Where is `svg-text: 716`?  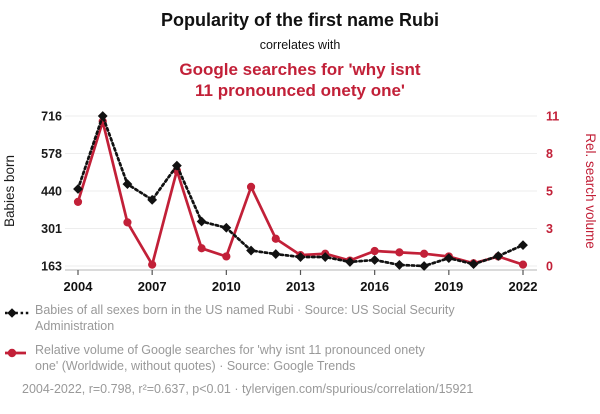
svg-text: 716 is located at coordinates (51, 117).